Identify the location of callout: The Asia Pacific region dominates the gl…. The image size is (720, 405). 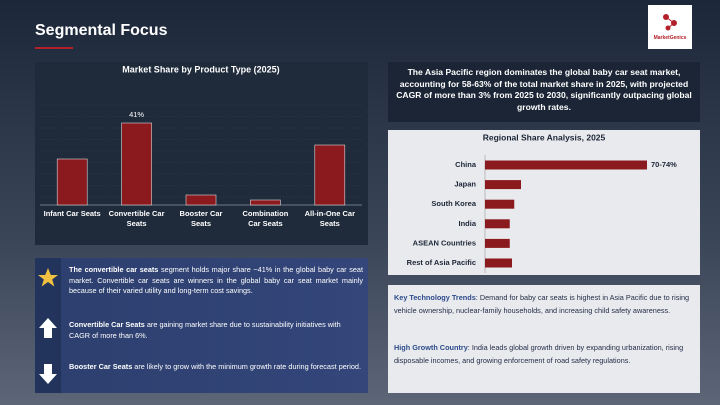
(544, 89).